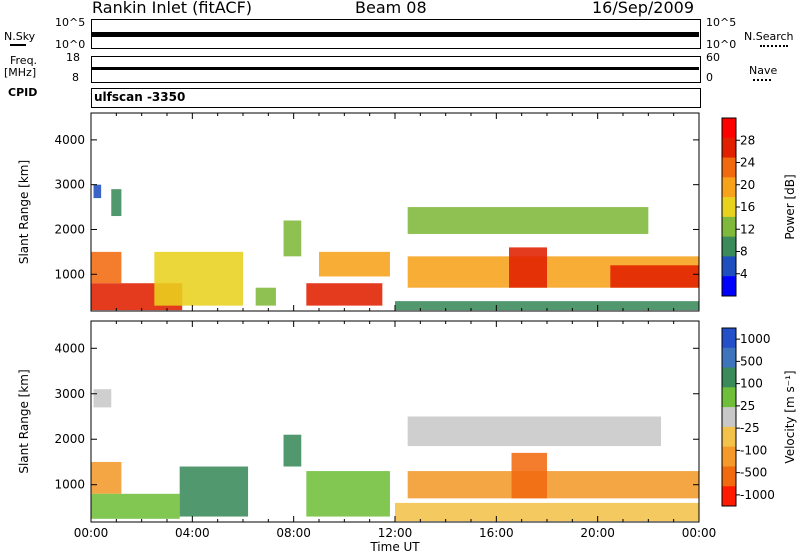 This screenshot has width=800, height=554. Describe the element at coordinates (20, 72) in the screenshot. I see `freq-unit: [MHz]` at that location.